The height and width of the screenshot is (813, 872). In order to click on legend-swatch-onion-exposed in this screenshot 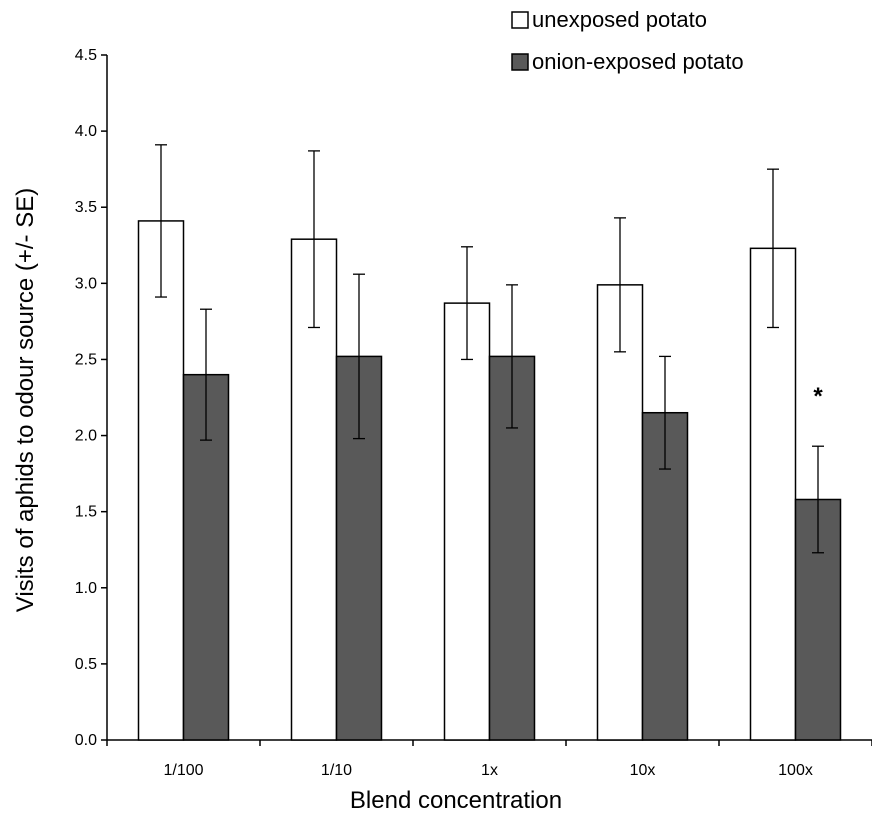, I will do `click(520, 62)`.